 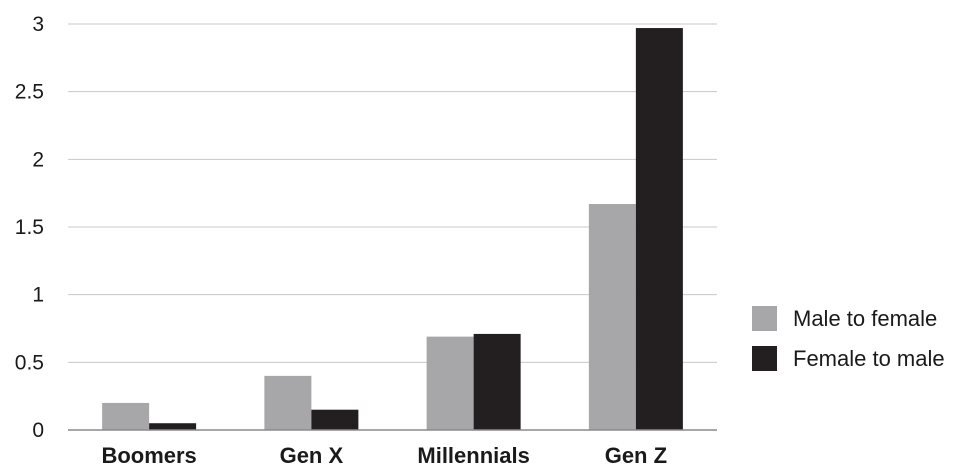 I want to click on bar-boomers-male-to-female, so click(x=125, y=416).